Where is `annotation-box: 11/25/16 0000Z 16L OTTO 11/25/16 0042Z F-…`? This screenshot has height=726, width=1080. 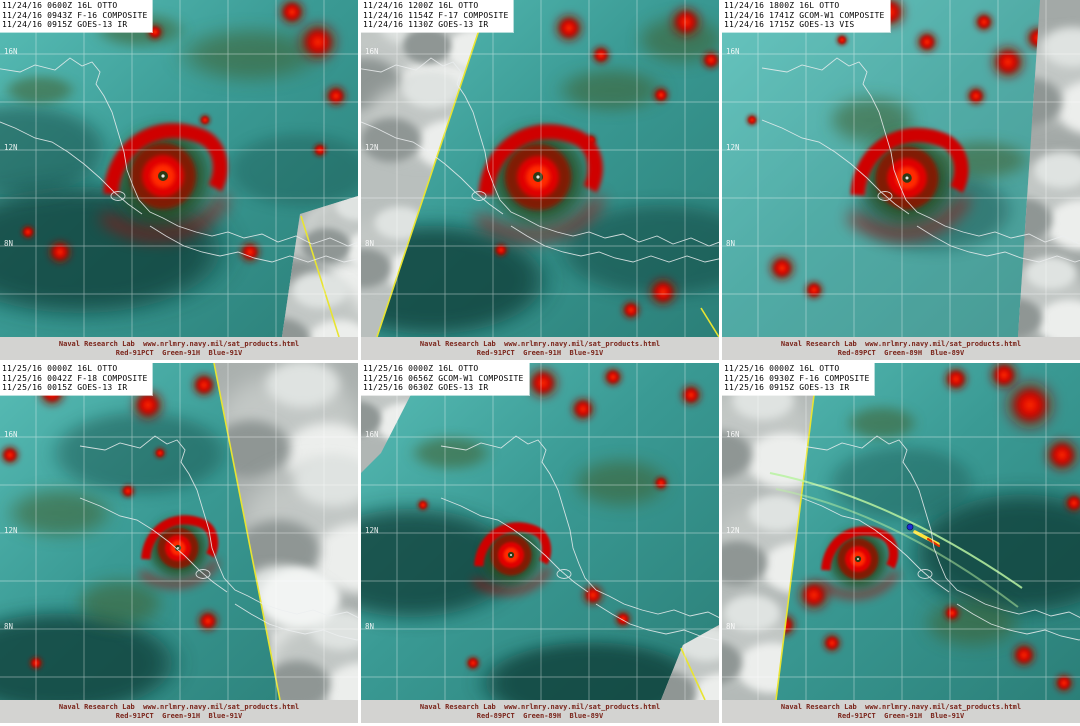 annotation-box: 11/25/16 0000Z 16L OTTO 11/25/16 0042Z F-… is located at coordinates (76, 379).